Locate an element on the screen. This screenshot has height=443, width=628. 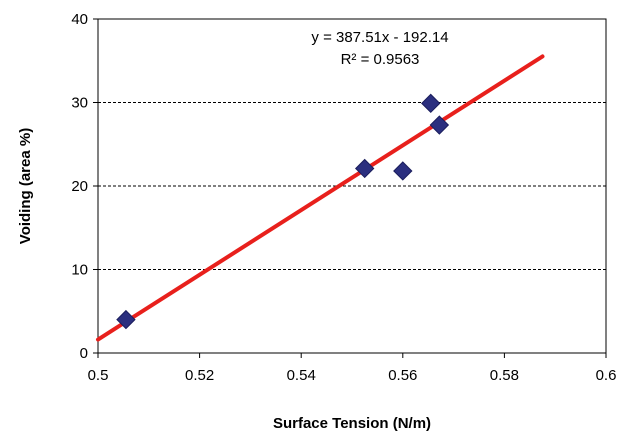
x-tick-label: 0.56 is located at coordinates (402, 375).